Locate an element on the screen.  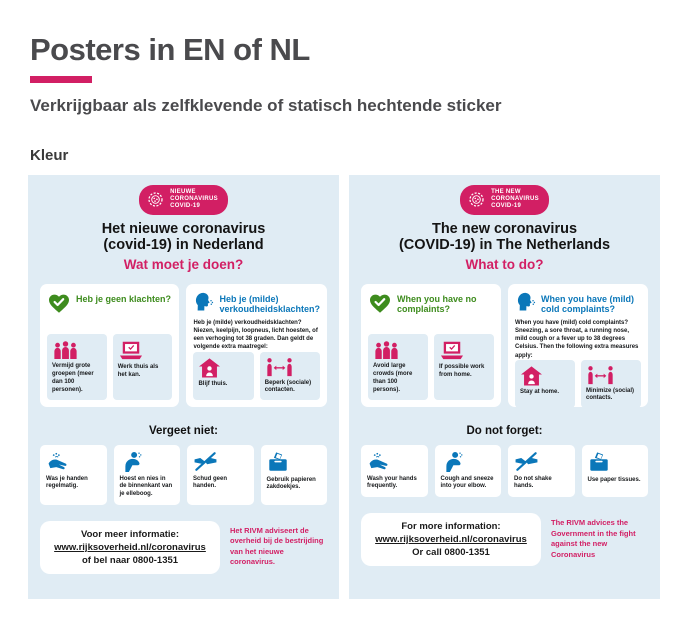
remember-tile: Cough and sneeze into your elbow. is located at coordinates (467, 471).